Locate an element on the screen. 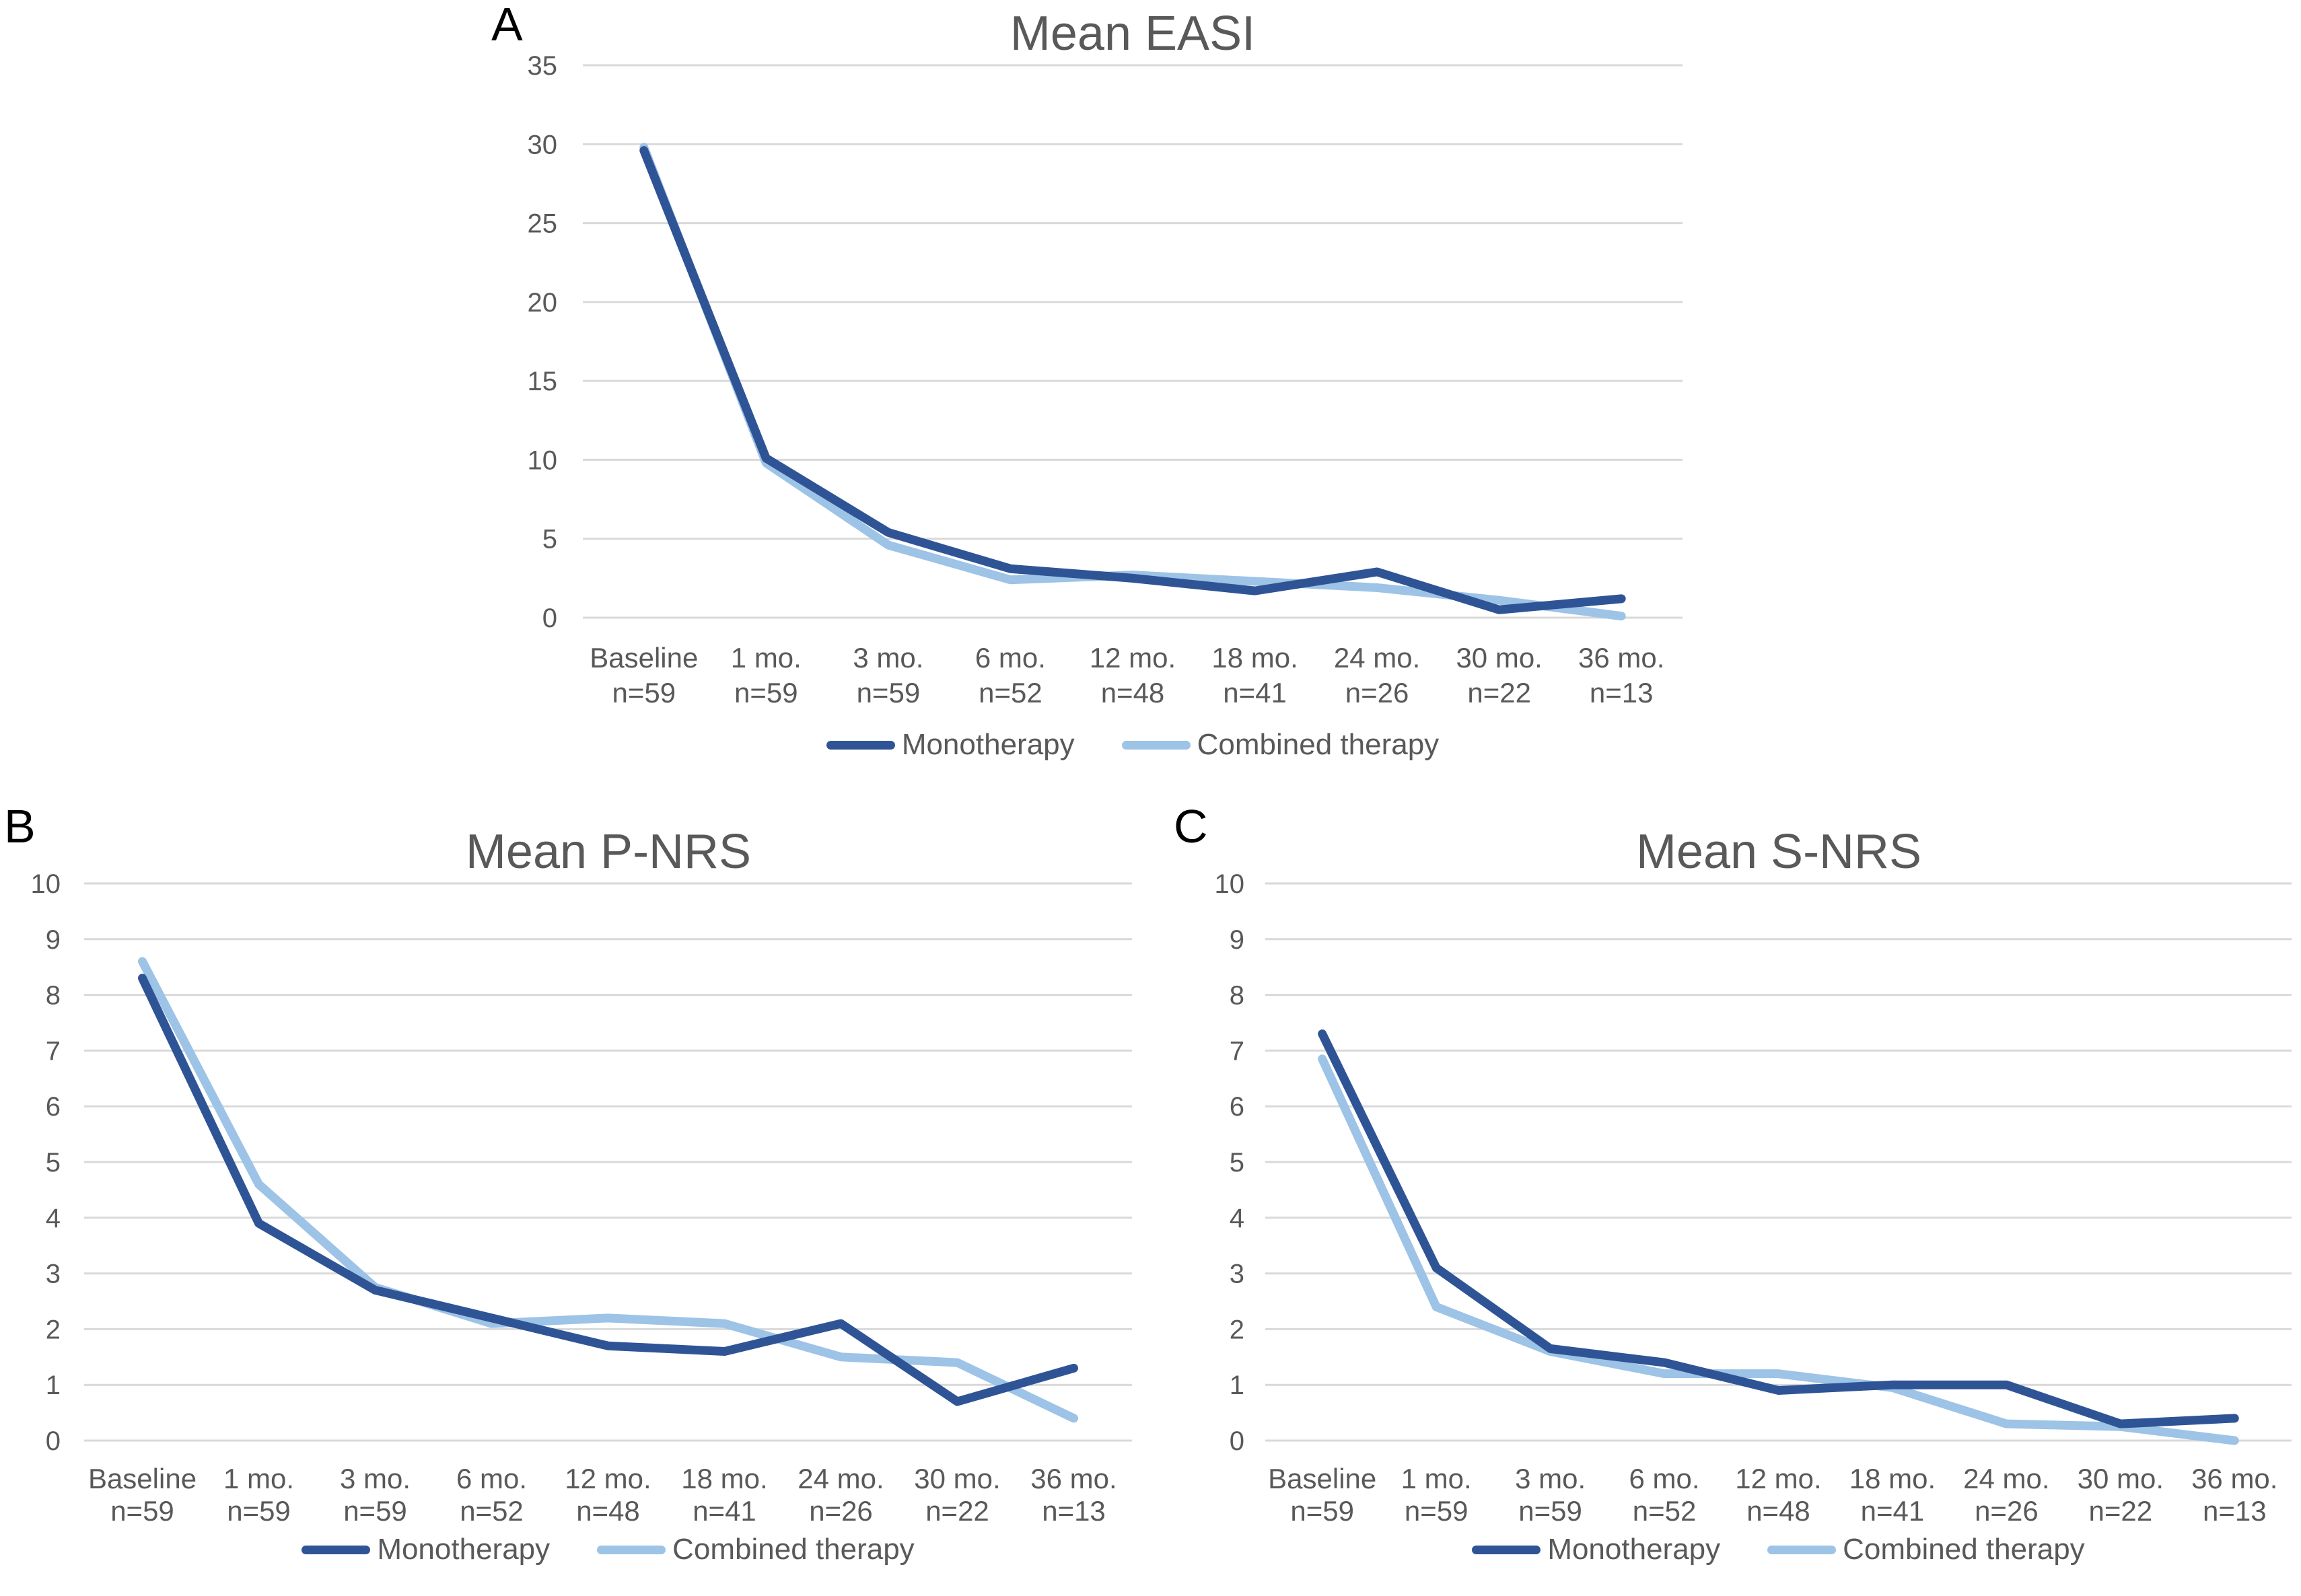  chart-title-snrs: Mean S-NRS is located at coordinates (1778, 852).